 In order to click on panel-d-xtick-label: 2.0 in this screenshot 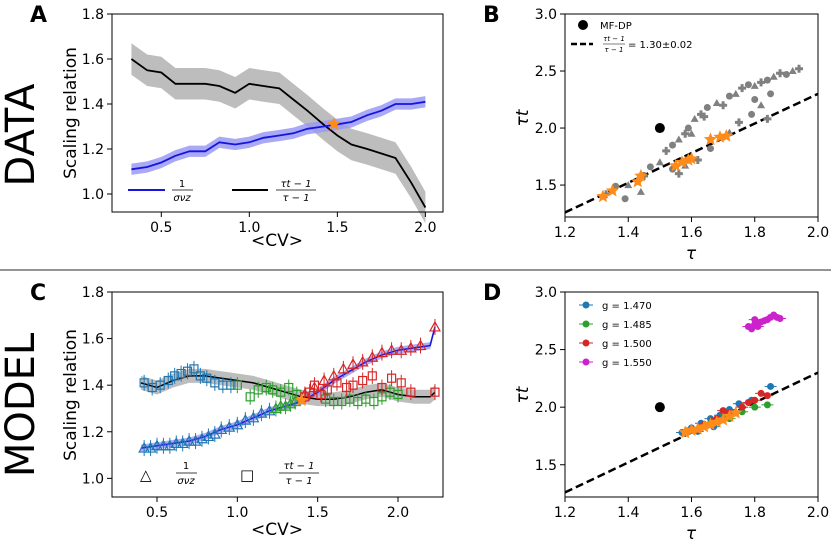, I will do `click(818, 513)`.